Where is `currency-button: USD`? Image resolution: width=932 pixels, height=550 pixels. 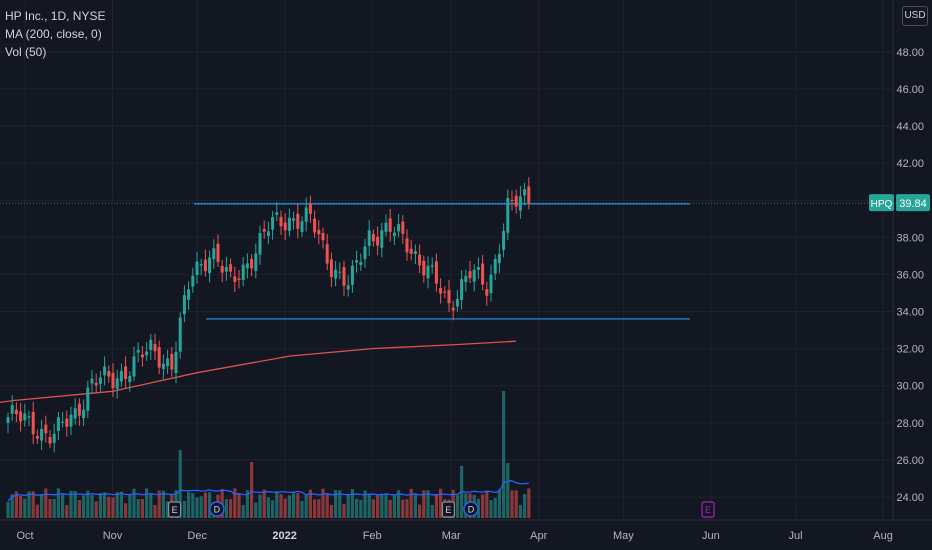
currency-button: USD is located at coordinates (915, 16).